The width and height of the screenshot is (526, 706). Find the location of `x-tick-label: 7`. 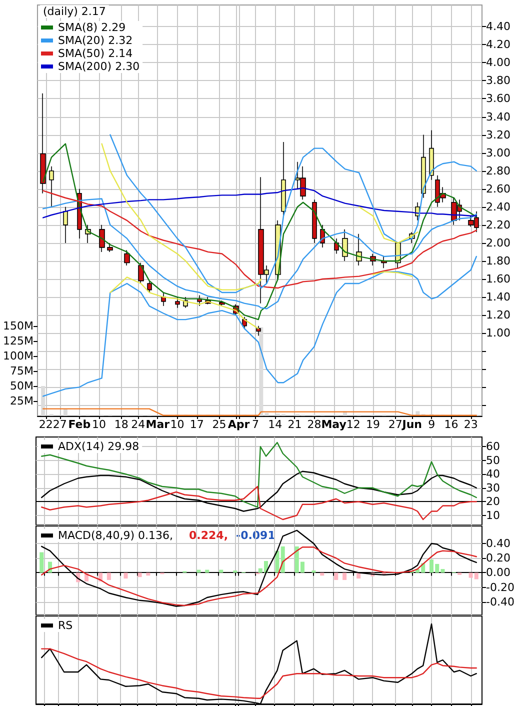

x-tick-label: 7 is located at coordinates (256, 424).